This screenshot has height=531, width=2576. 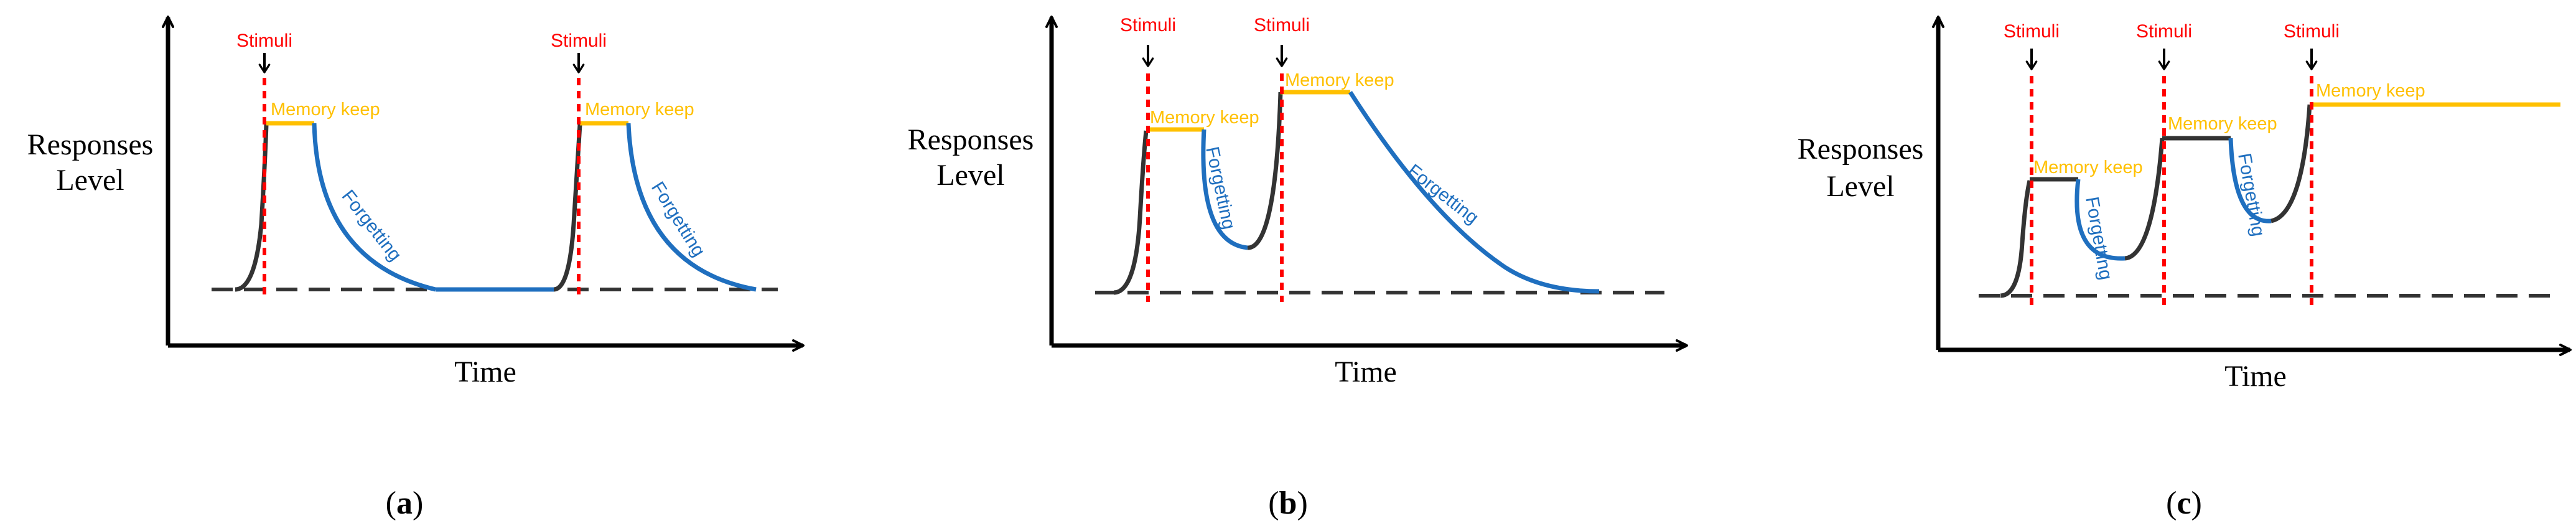 What do you see at coordinates (2184, 503) in the screenshot?
I see `panel-caption: (c)` at bounding box center [2184, 503].